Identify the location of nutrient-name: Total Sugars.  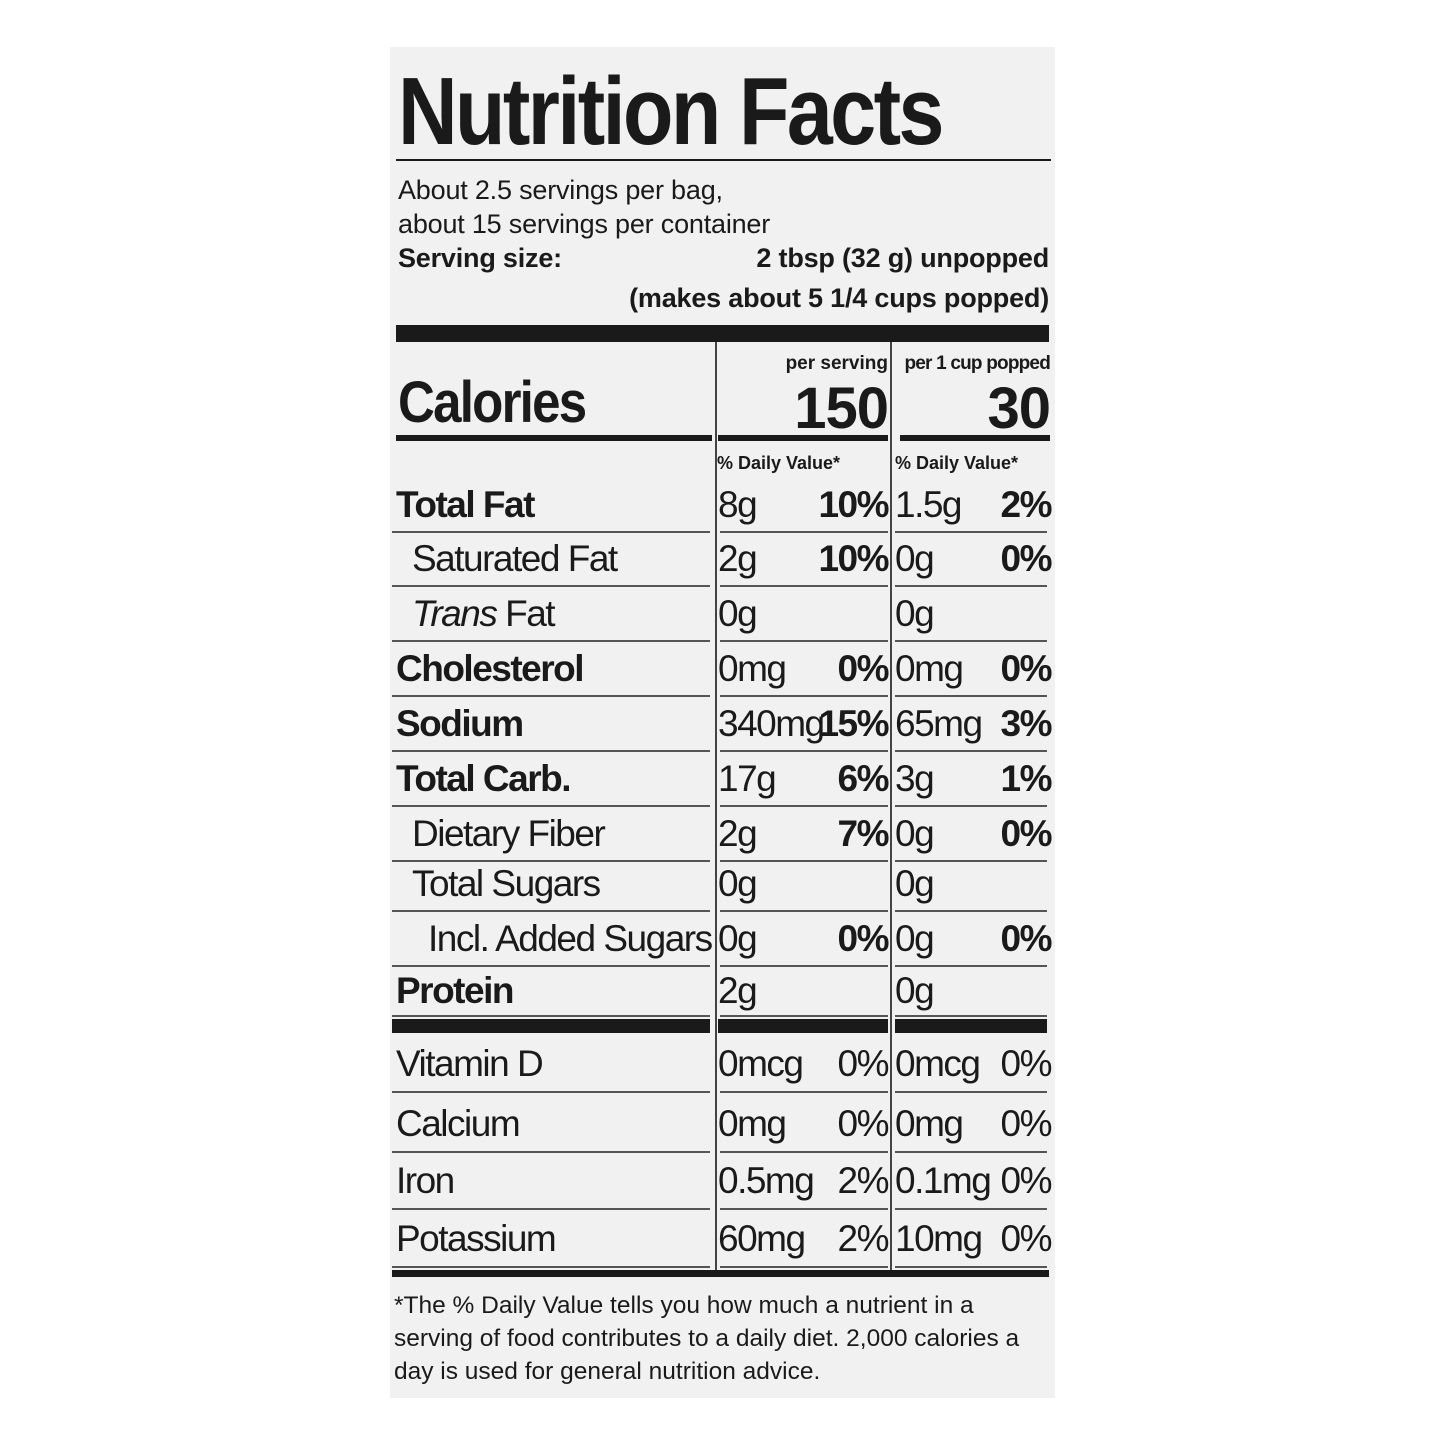
(506, 884).